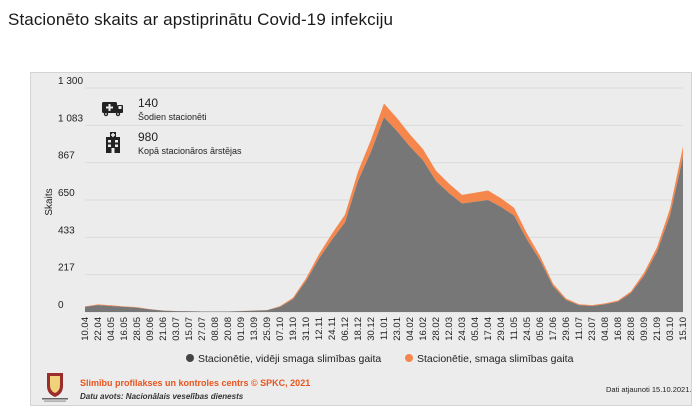 This screenshot has width=700, height=411. I want to click on x-tick-label: 20.08, so click(228, 329).